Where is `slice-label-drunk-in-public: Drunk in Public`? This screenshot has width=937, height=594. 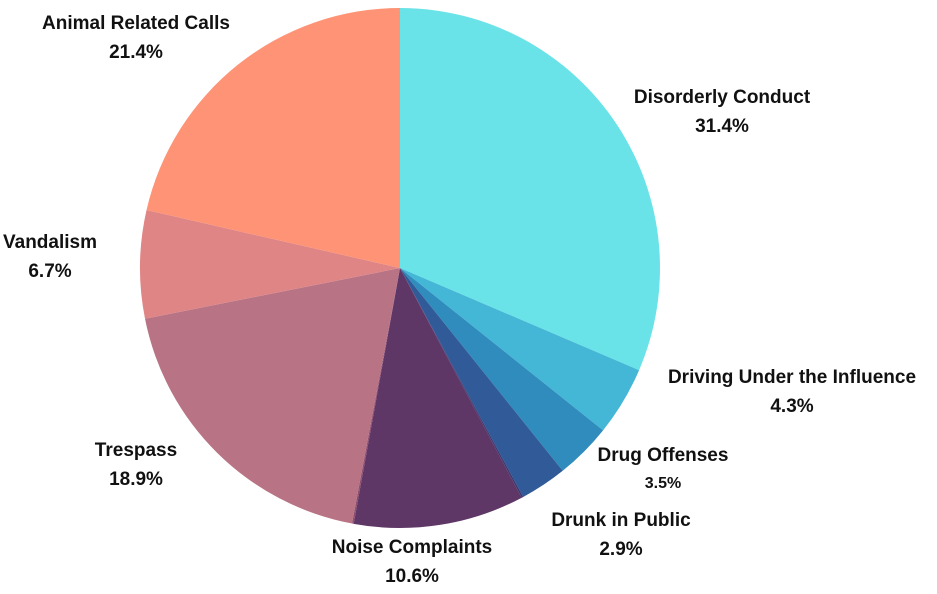
slice-label-drunk-in-public: Drunk in Public is located at coordinates (621, 520).